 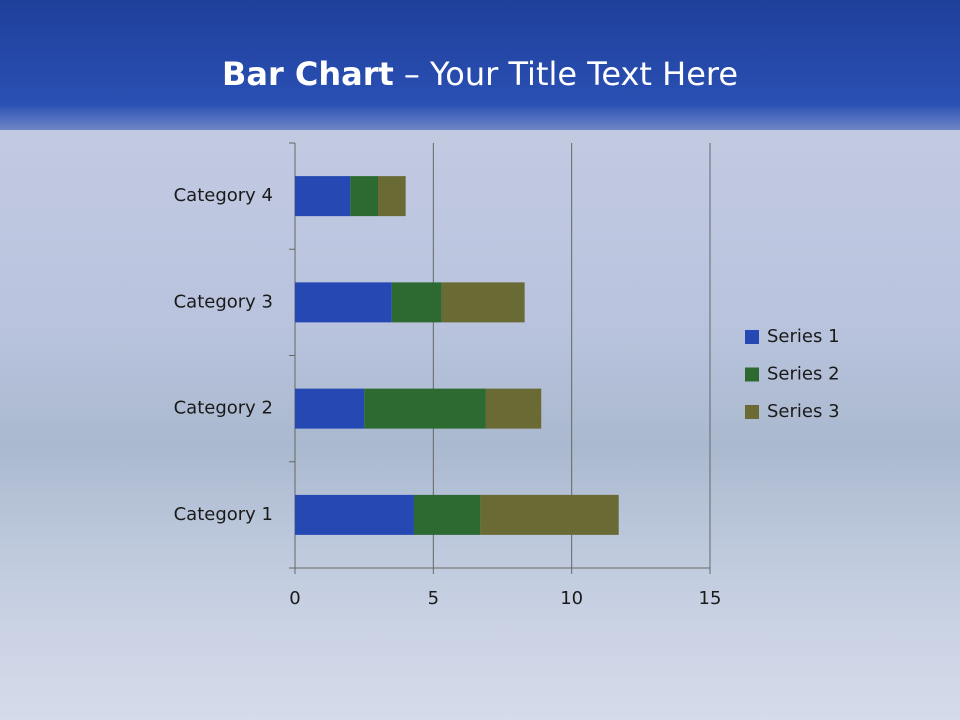 What do you see at coordinates (223, 195) in the screenshot?
I see `y-tick-label: Category 4` at bounding box center [223, 195].